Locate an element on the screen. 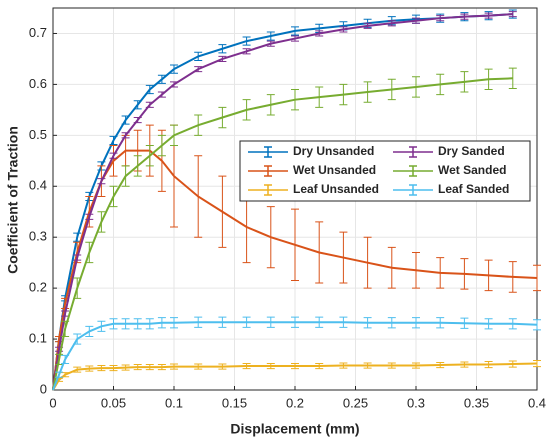 Image resolution: width=550 pixels, height=444 pixels. x-tick-label: 0 is located at coordinates (52, 402).